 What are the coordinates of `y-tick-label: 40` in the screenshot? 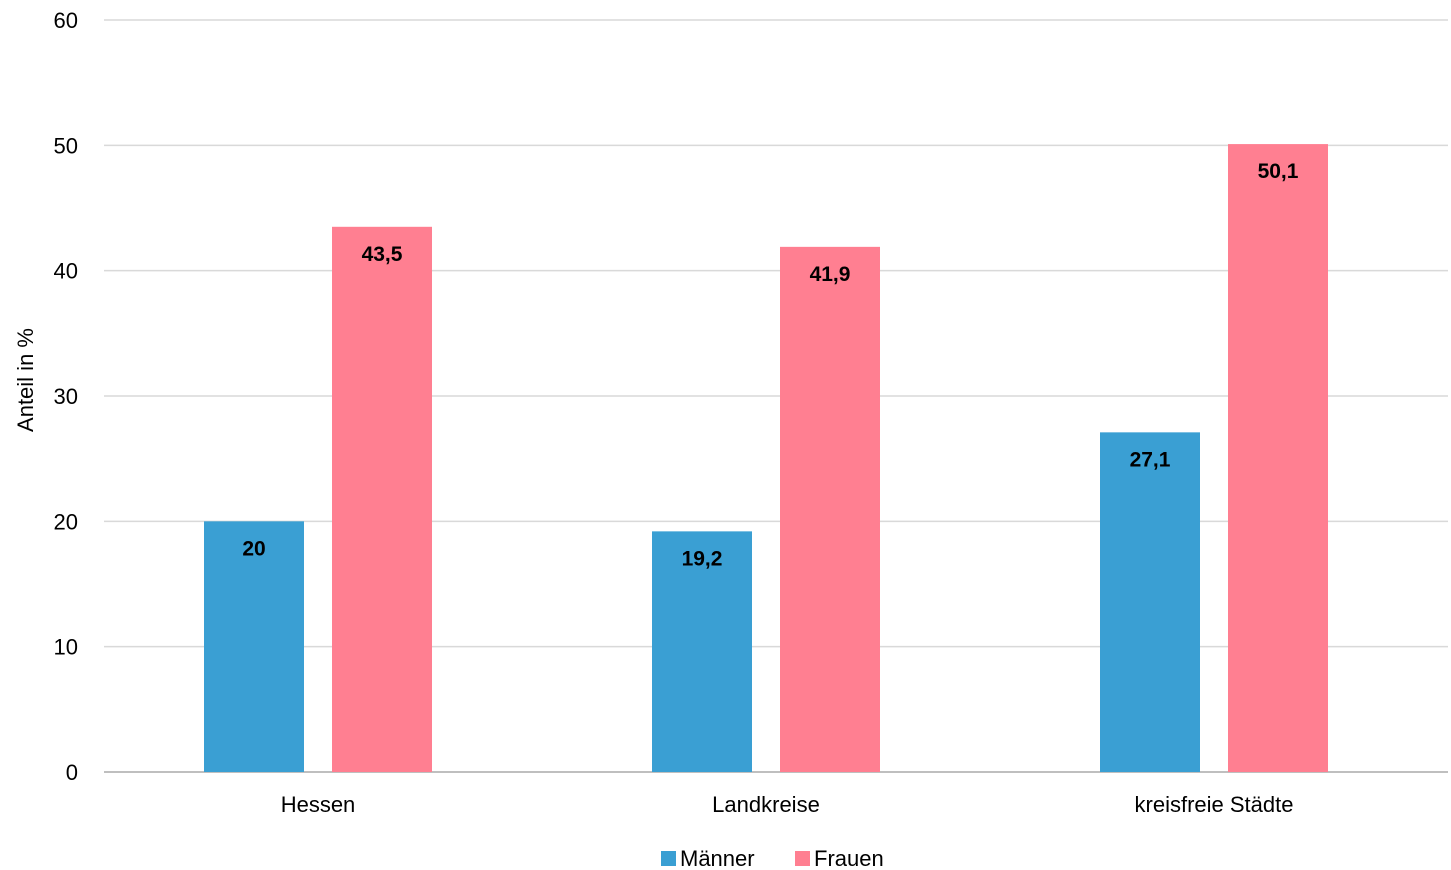 It's located at (66, 271).